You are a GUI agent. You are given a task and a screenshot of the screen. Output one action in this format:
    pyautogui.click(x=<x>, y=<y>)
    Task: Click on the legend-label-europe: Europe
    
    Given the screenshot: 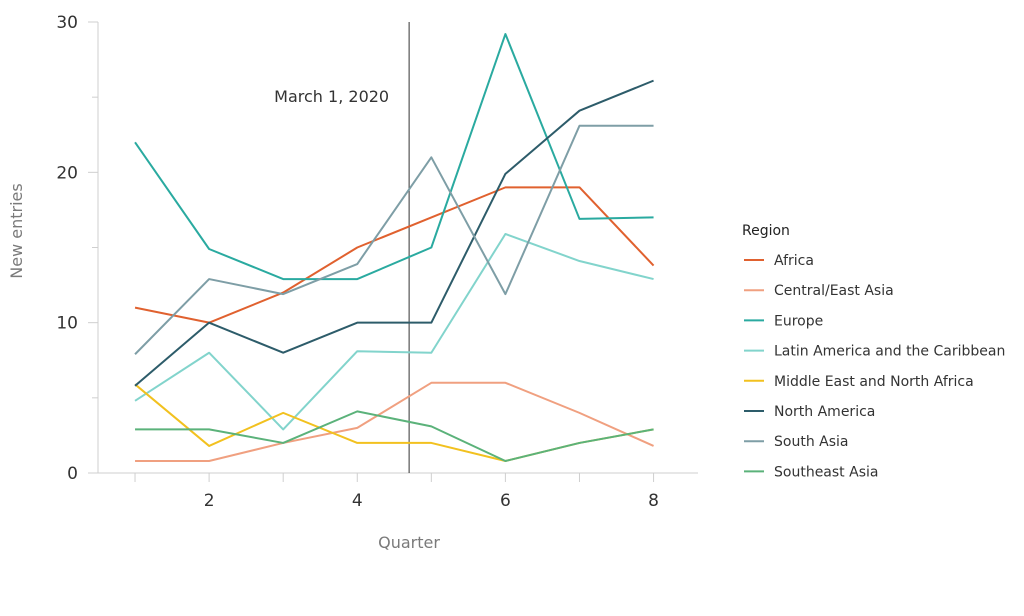 What is the action you would take?
    pyautogui.click(x=798, y=321)
    